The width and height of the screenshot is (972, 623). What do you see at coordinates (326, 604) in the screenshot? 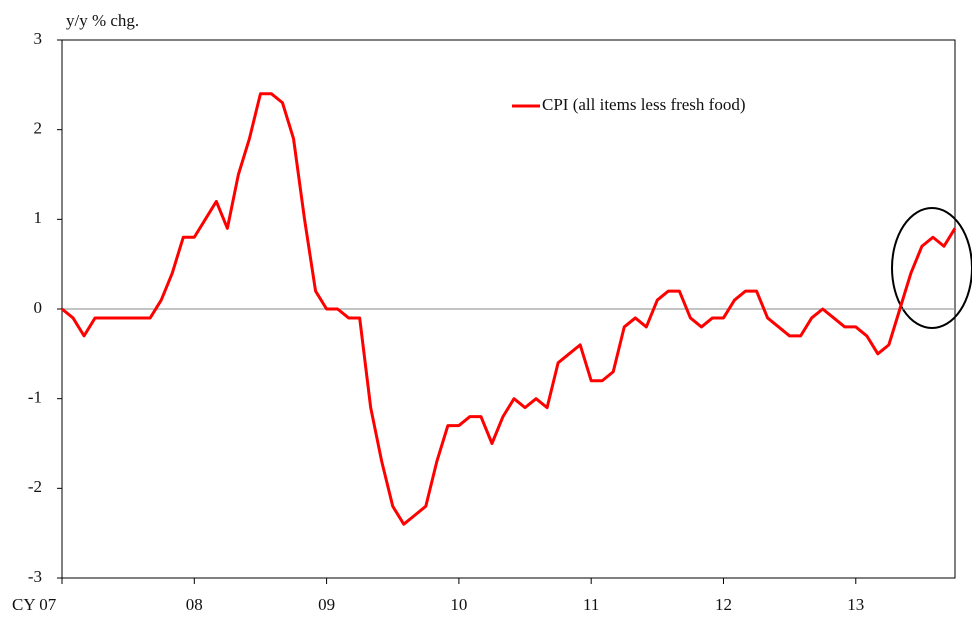
I see `x-tick-label: 09` at bounding box center [326, 604].